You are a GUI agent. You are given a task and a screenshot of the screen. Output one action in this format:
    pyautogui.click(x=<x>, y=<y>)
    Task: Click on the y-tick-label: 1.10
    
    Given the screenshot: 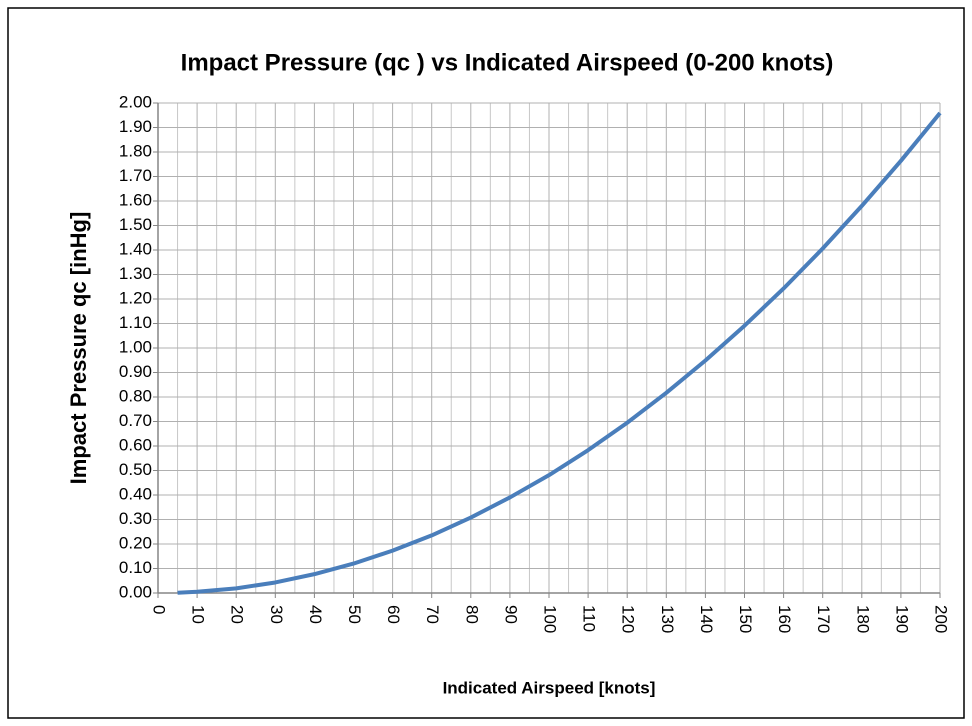 What is the action you would take?
    pyautogui.click(x=135, y=322)
    